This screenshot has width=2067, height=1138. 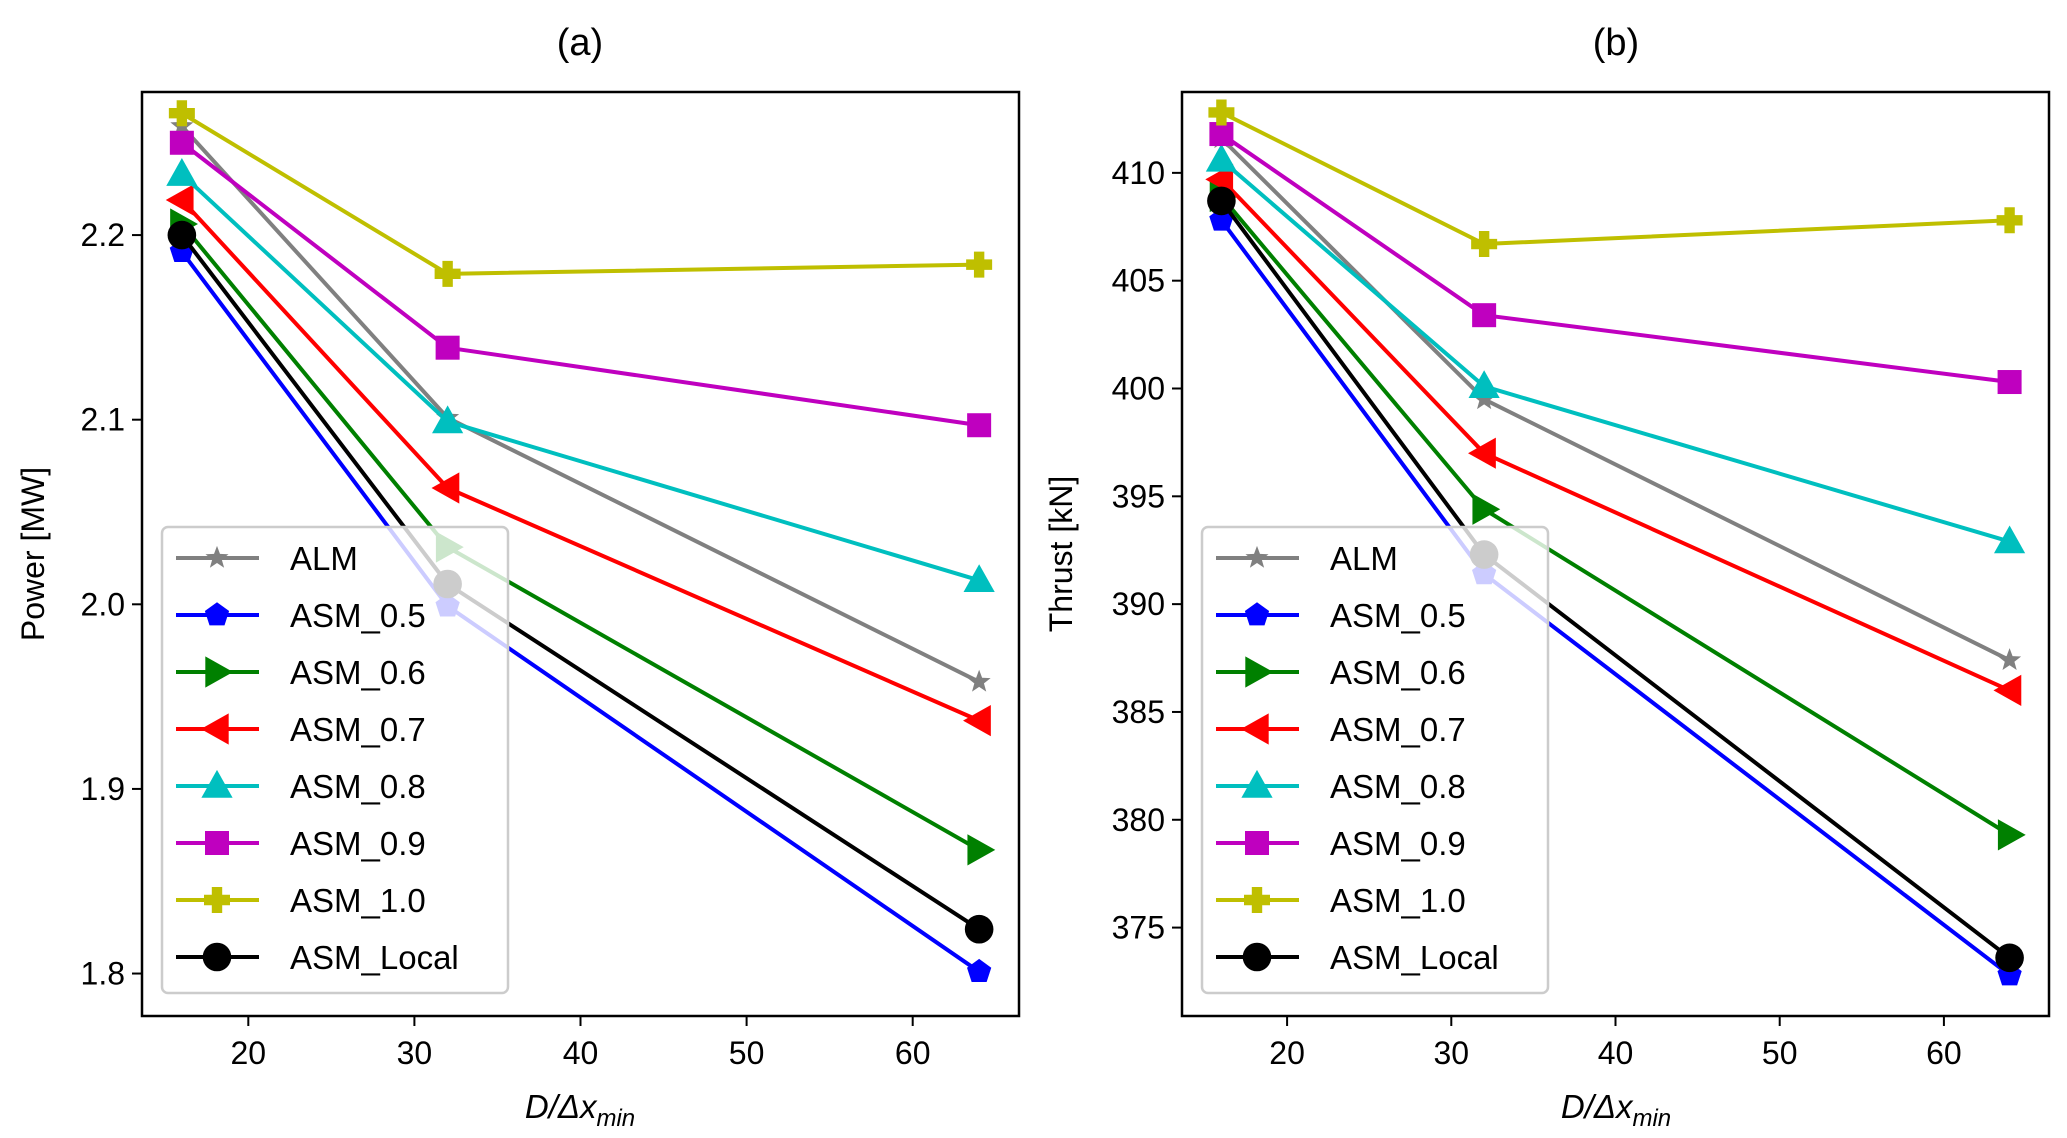 What do you see at coordinates (103, 974) in the screenshot?
I see `y-tick-label: 1.8` at bounding box center [103, 974].